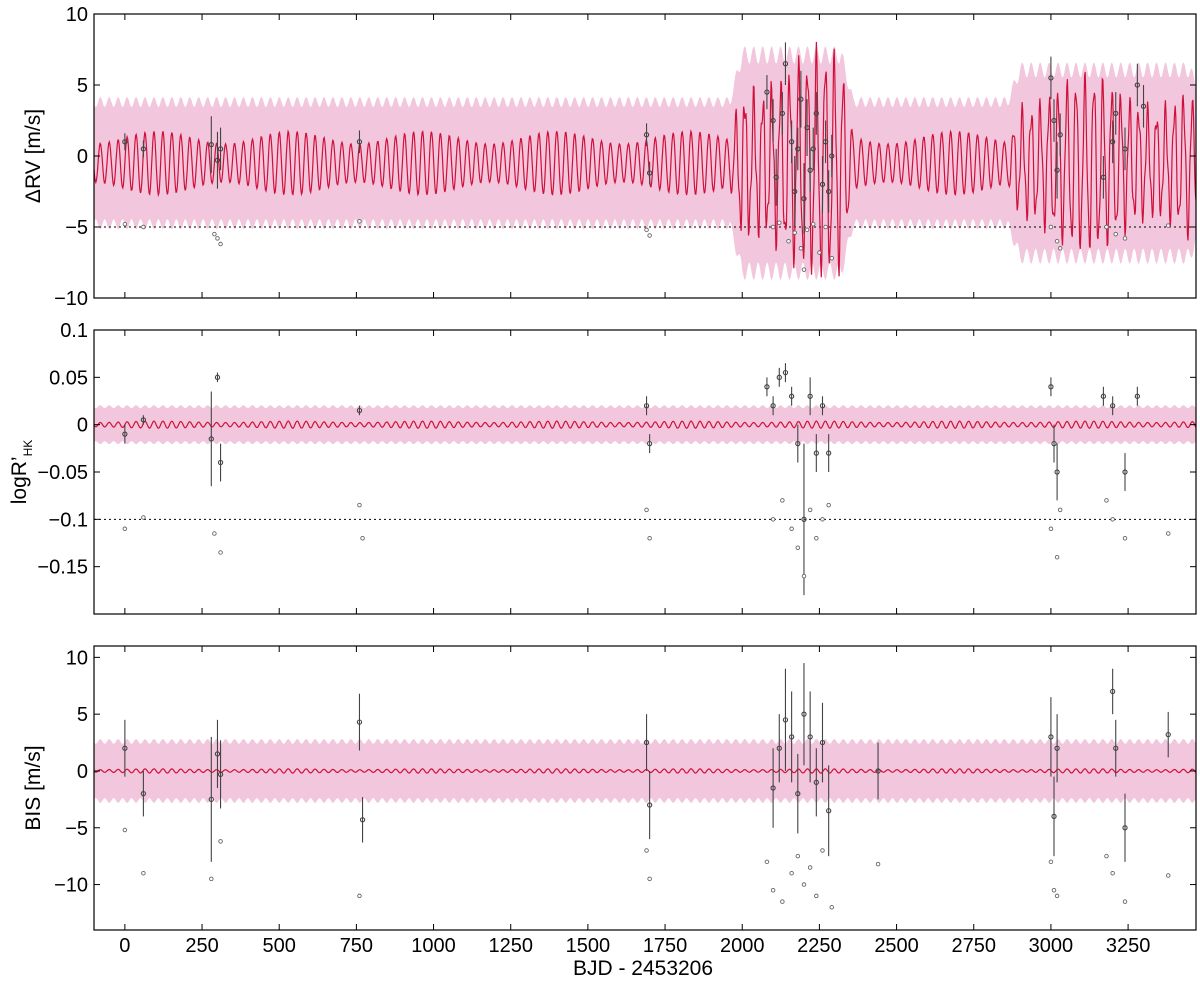  Describe the element at coordinates (74, 331) in the screenshot. I see `y-tick-label: 0.1` at that location.